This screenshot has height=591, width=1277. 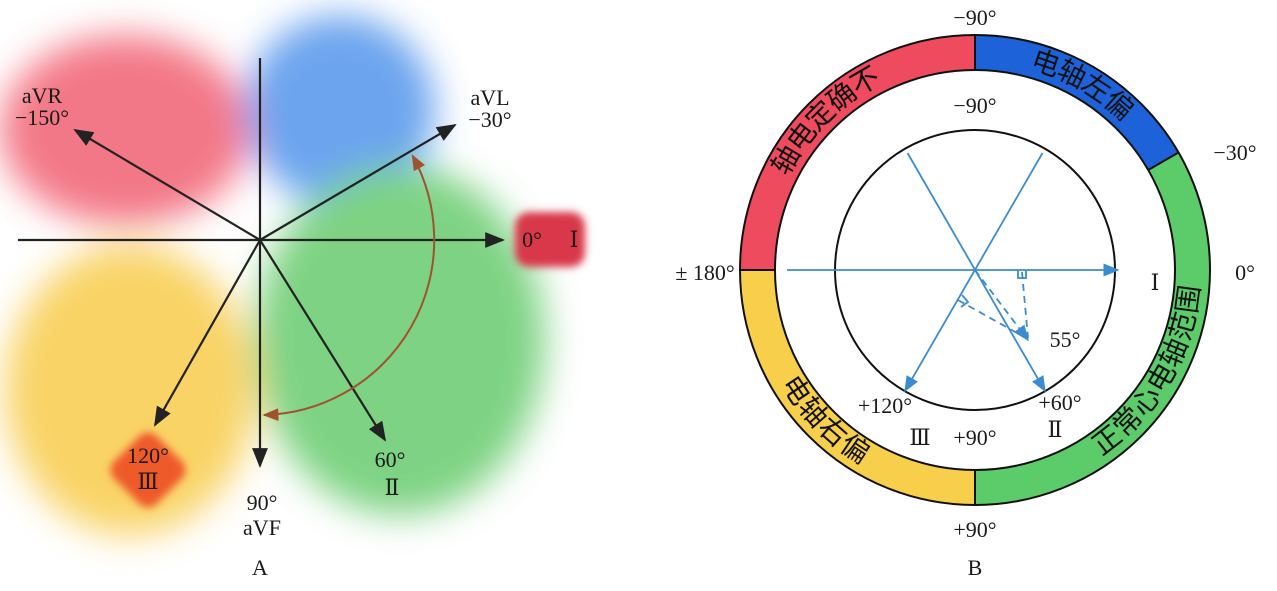 What do you see at coordinates (42, 117) in the screenshot?
I see `lead-angle: −150°` at bounding box center [42, 117].